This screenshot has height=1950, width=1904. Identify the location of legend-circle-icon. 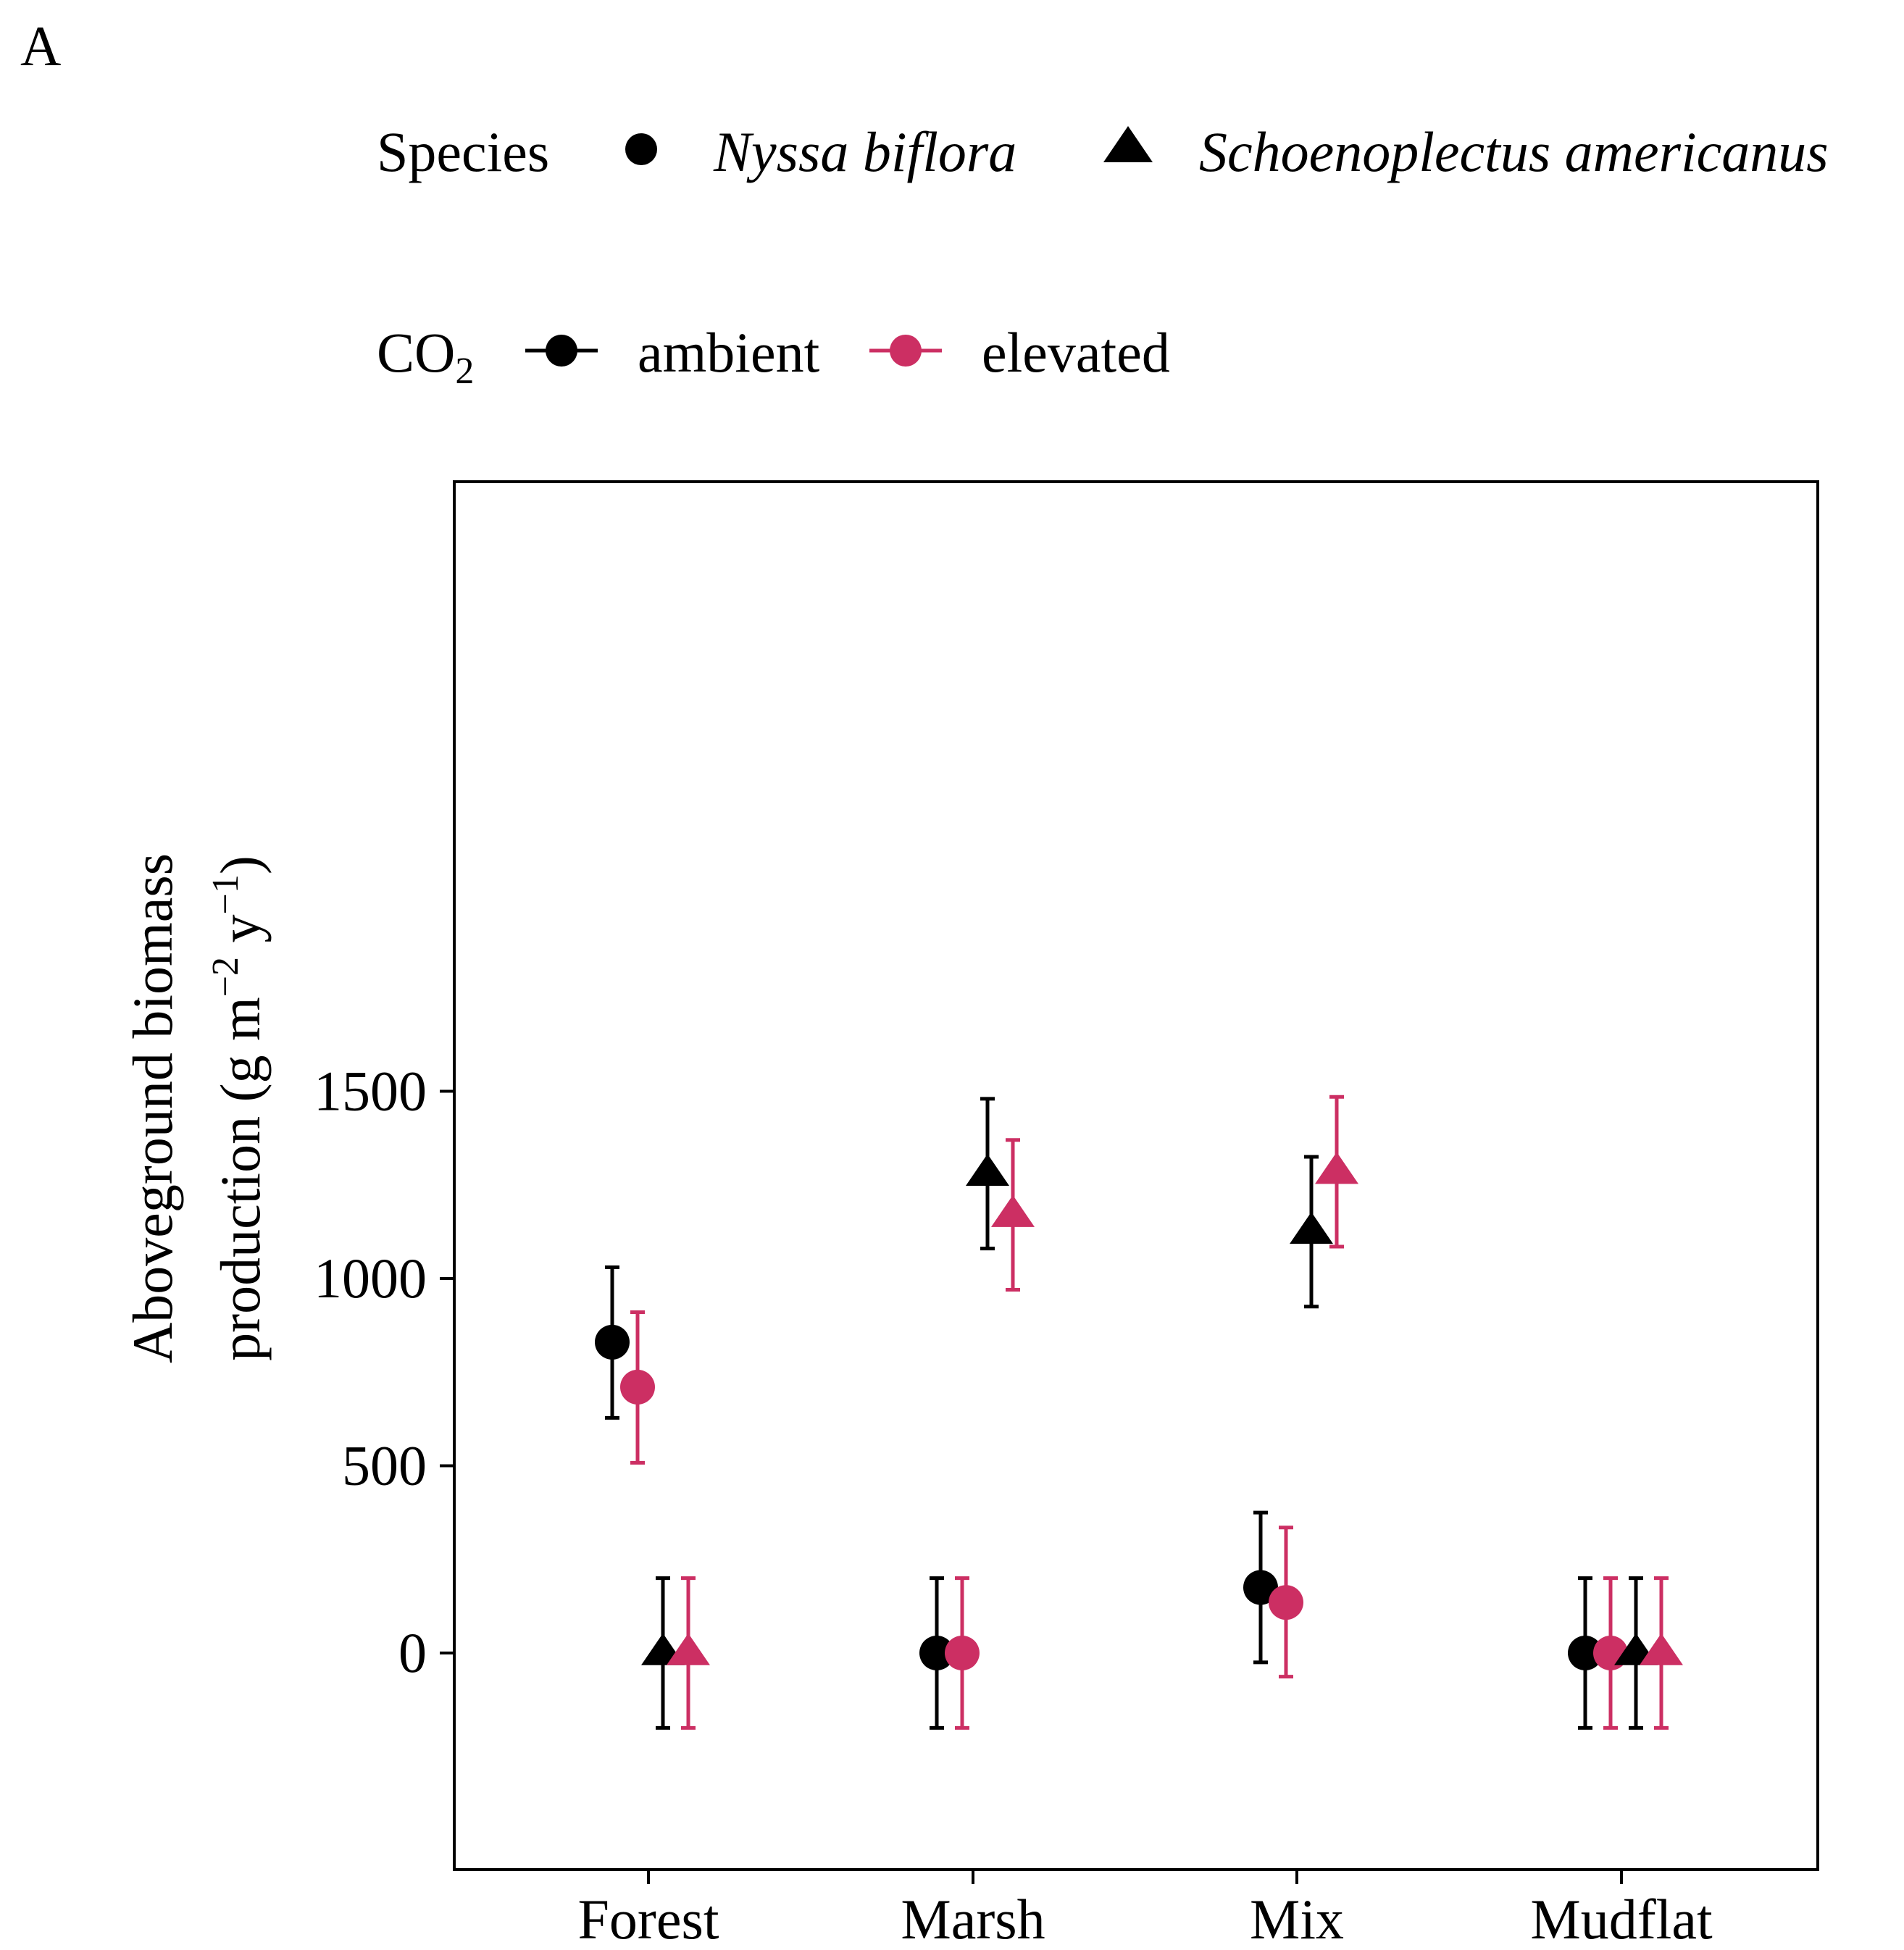
(641, 149).